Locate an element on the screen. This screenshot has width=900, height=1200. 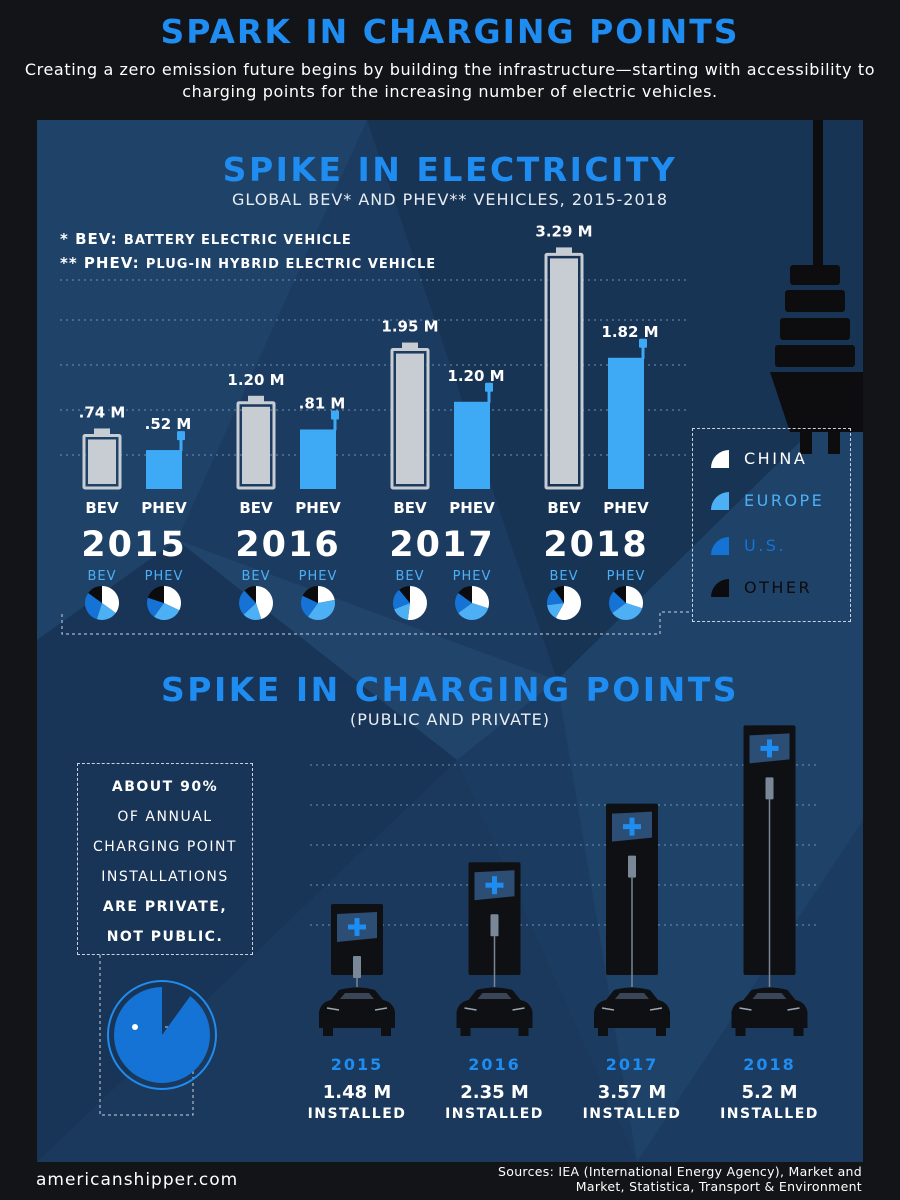
bev-battery-cap-2018 is located at coordinates (564, 250).